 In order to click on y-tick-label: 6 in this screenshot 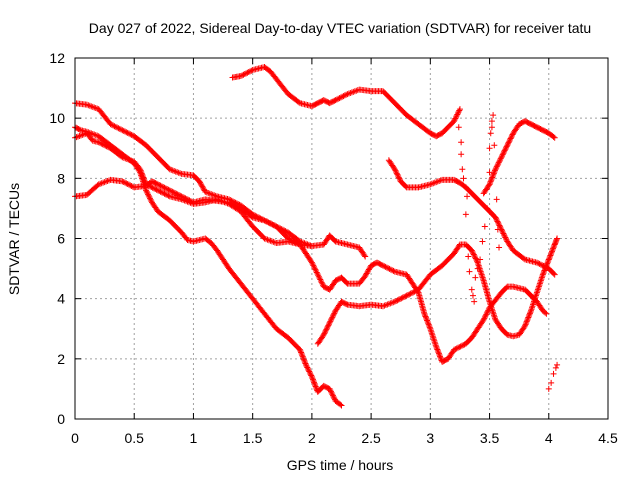, I will do `click(61, 239)`.